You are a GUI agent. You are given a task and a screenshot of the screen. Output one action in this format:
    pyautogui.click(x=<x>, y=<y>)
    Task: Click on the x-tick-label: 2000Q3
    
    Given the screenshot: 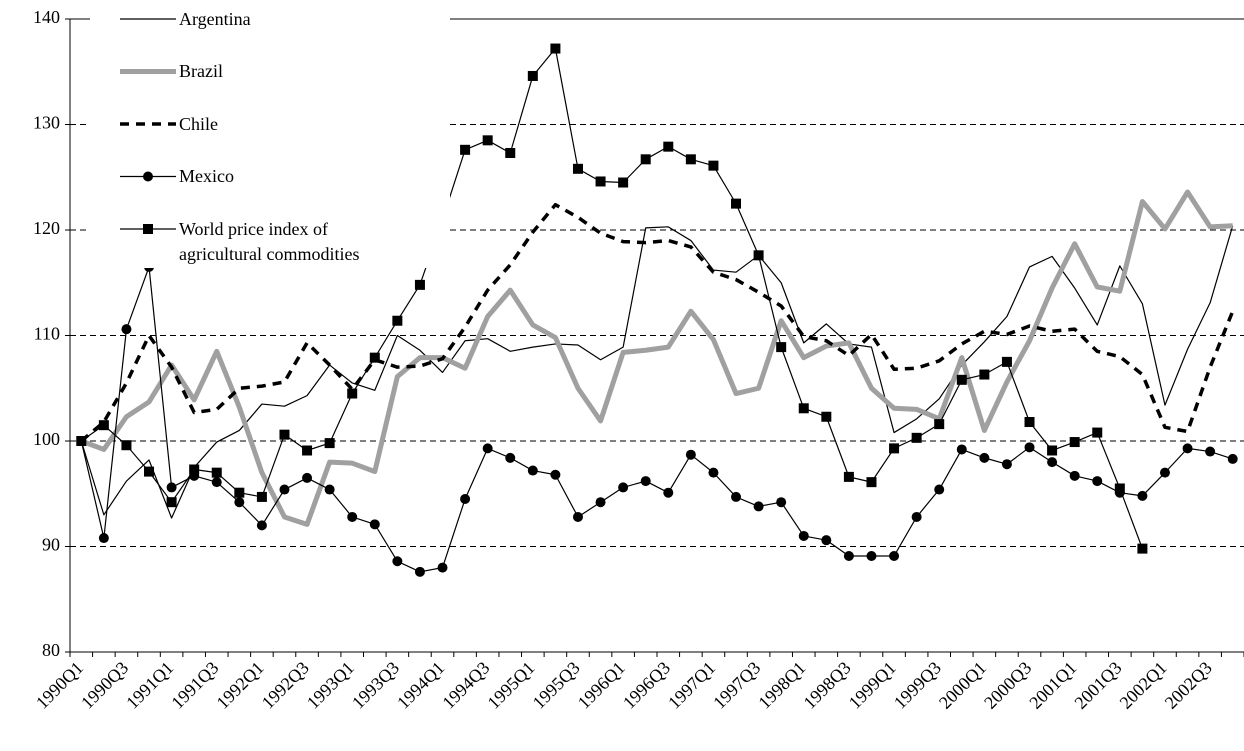 What is the action you would take?
    pyautogui.click(x=1007, y=685)
    